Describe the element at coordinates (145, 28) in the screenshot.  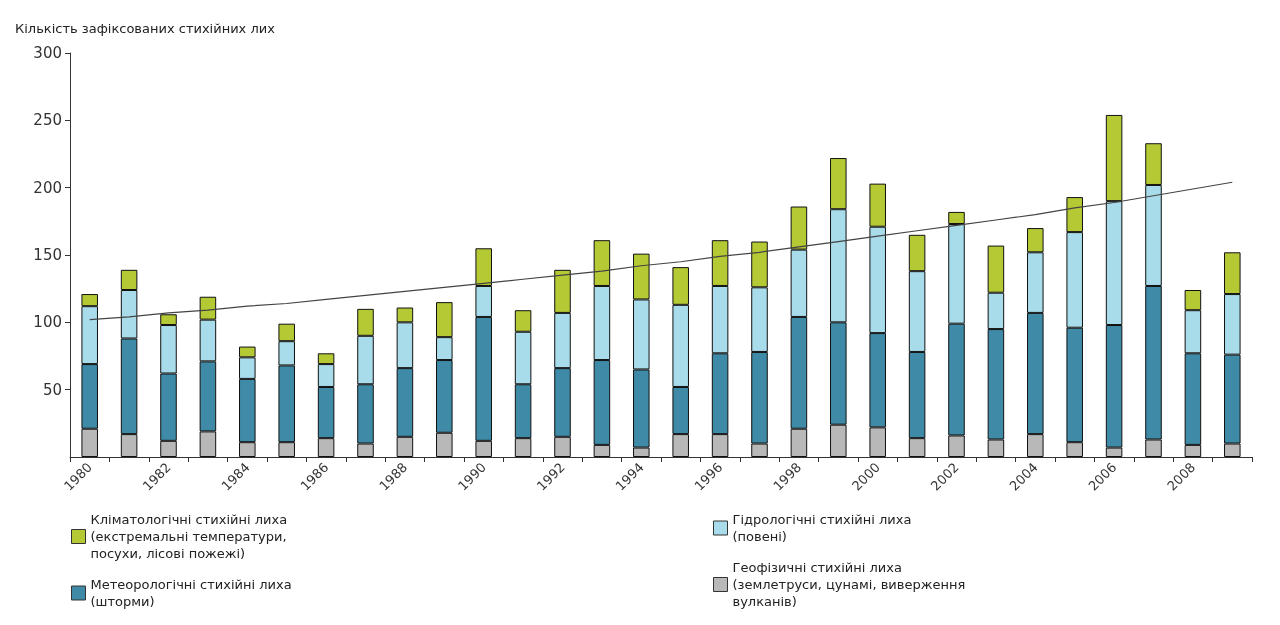
I see `y-axis-title: Кількість зафіксованих стихійних лих` at that location.